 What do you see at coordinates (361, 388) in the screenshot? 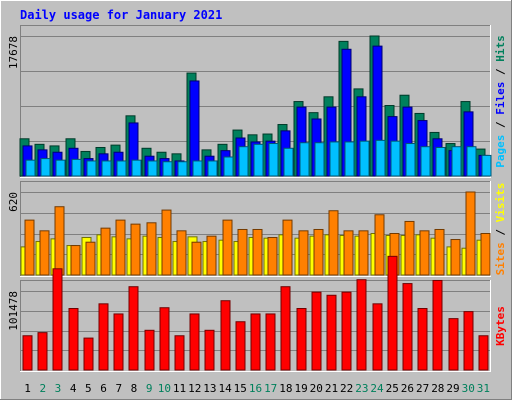
I see `x-tick-label-day-23: 23` at bounding box center [361, 388].